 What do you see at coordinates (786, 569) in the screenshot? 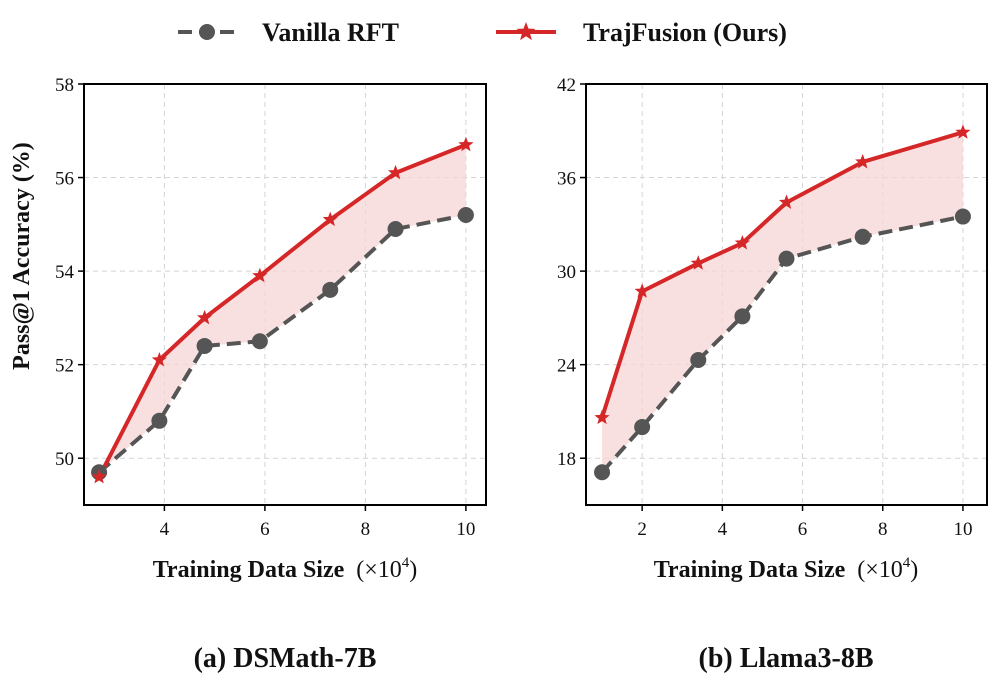
I see `x-axis-title-b: Training Data Size (×104)` at bounding box center [786, 569].